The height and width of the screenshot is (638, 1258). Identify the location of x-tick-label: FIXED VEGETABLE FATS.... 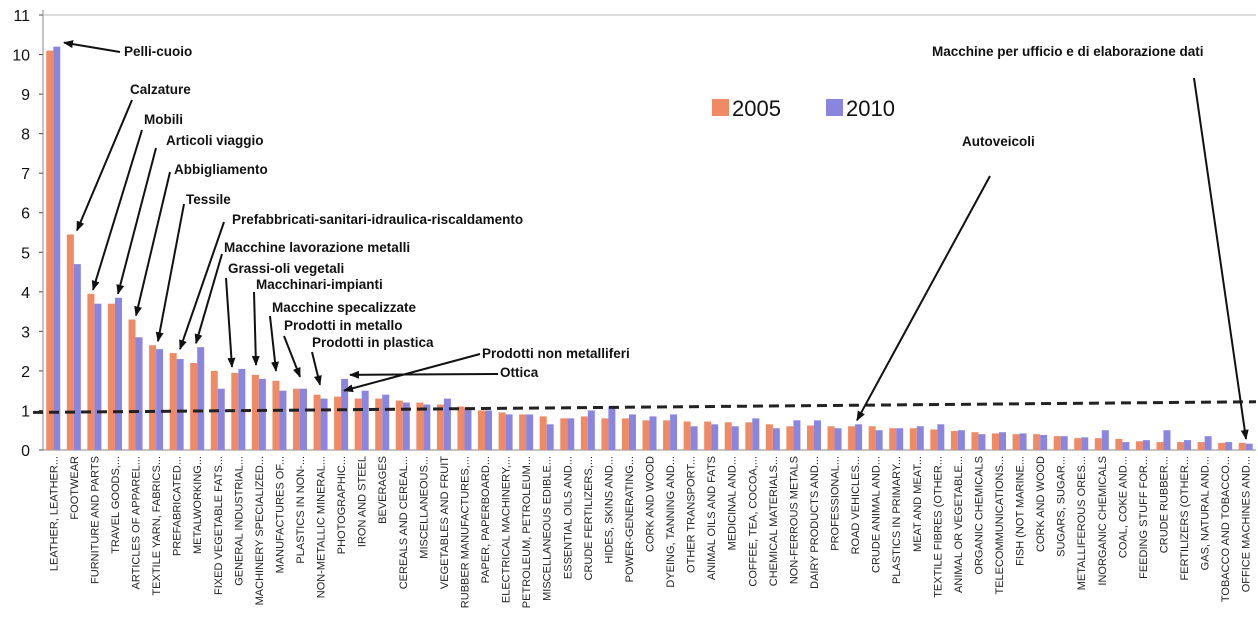
(219, 525).